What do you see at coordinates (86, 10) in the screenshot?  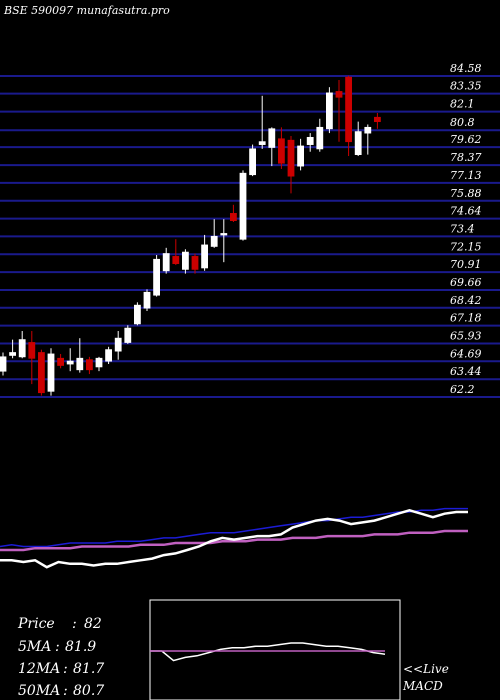 I see `chart-title: BSE 590097 munafasutra.pro` at bounding box center [86, 10].